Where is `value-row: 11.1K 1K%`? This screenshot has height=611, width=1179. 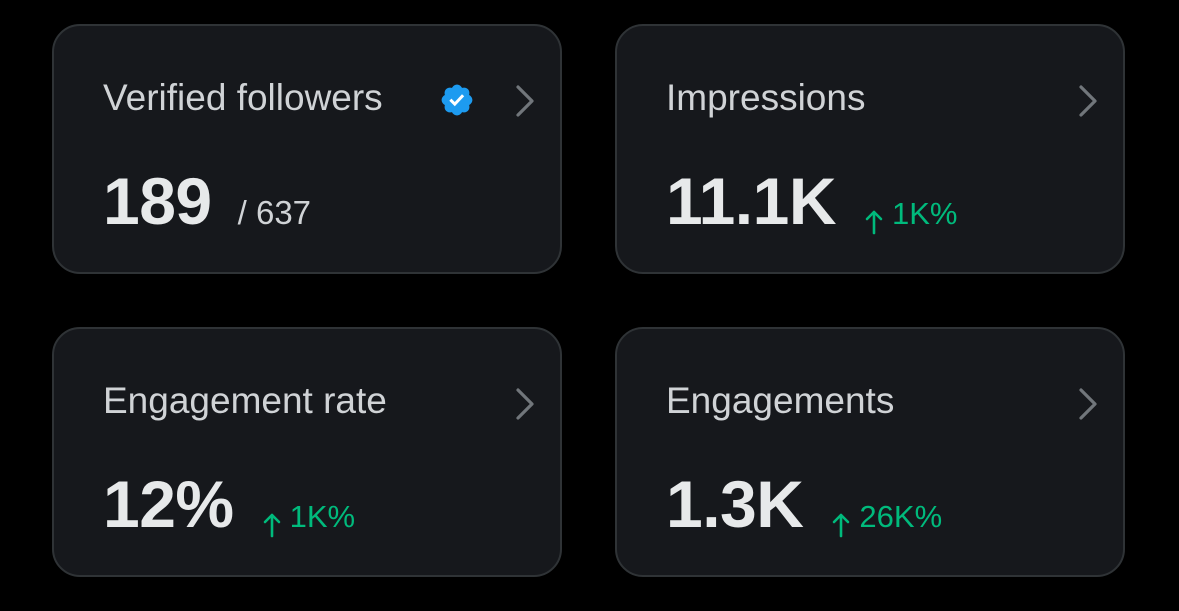
value-row: 11.1K 1K% is located at coordinates (811, 201).